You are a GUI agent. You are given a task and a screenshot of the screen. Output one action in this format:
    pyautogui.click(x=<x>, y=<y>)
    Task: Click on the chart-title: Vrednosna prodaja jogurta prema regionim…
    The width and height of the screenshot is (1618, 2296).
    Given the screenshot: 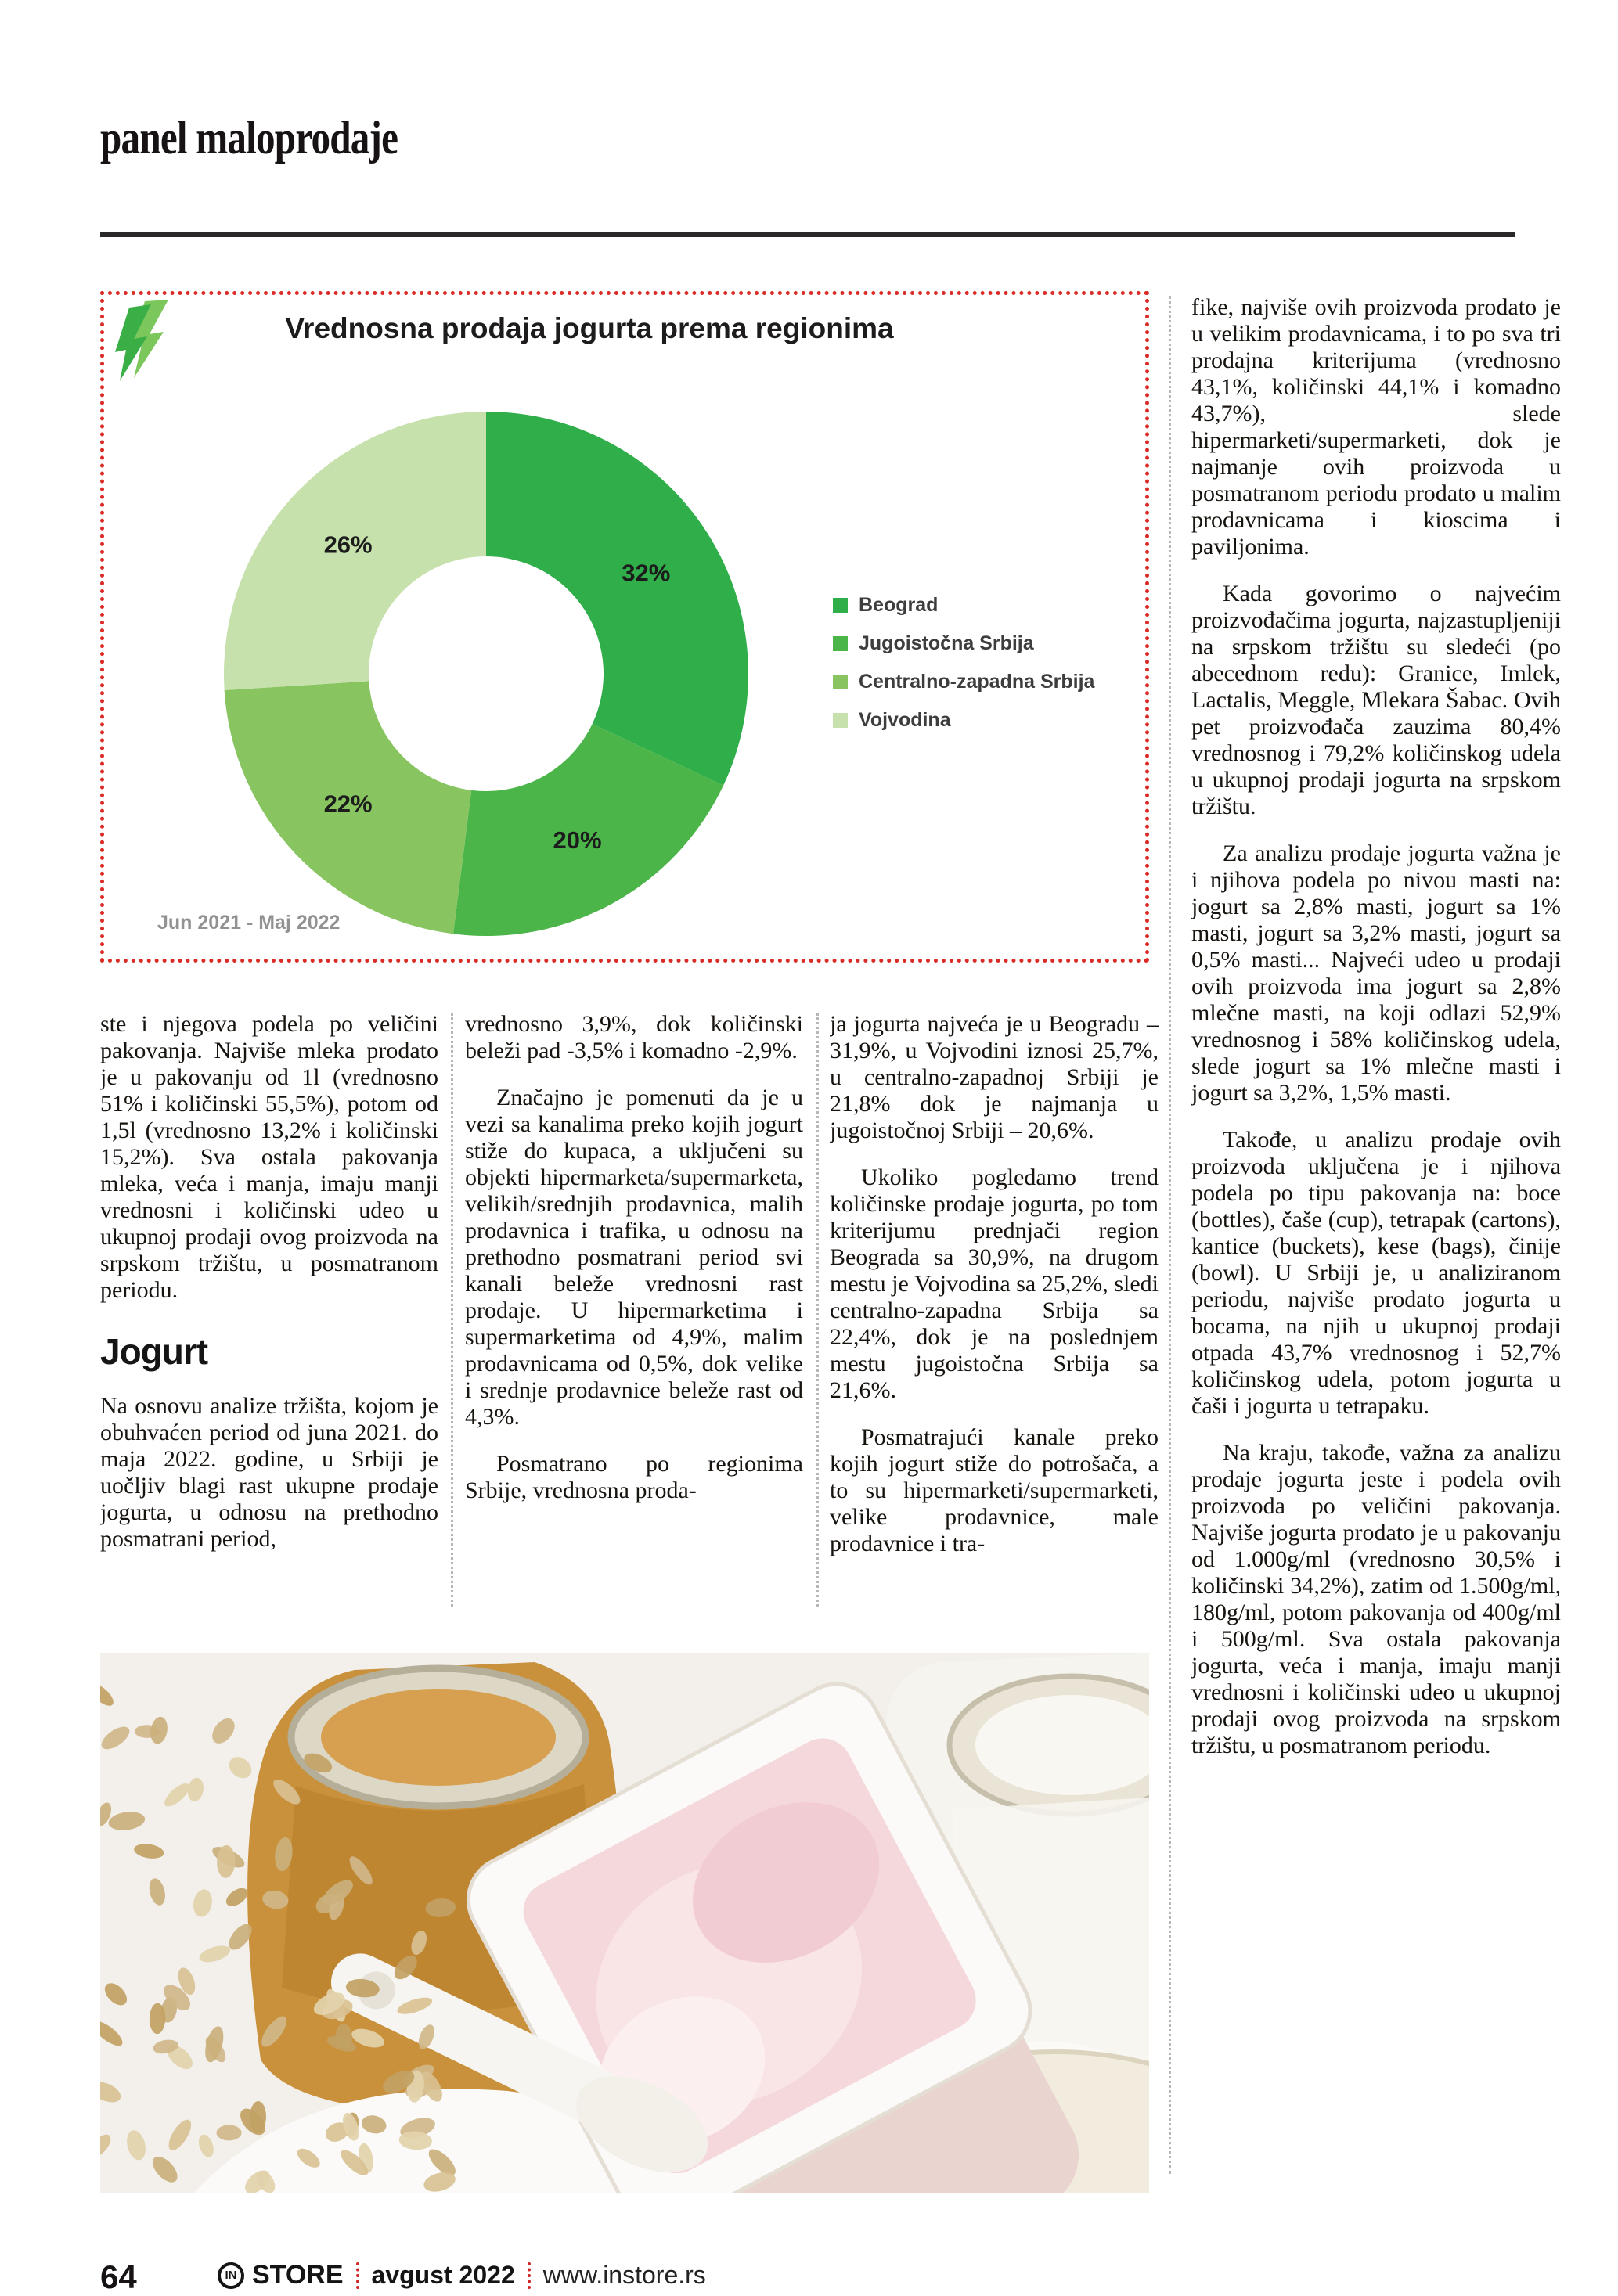 What is the action you would take?
    pyautogui.click(x=589, y=328)
    